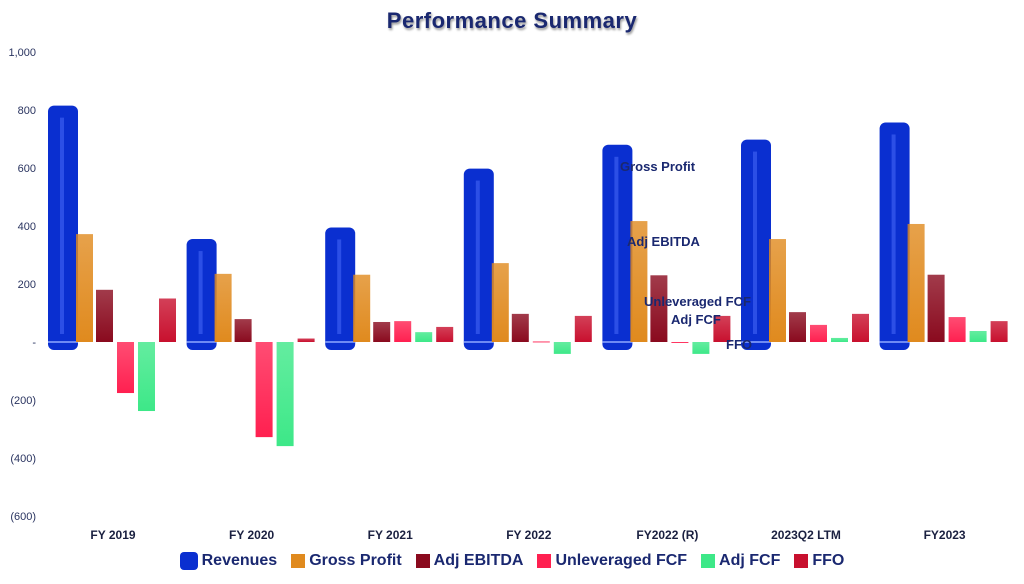 This screenshot has height=584, width=1024. I want to click on legend-item: Adj FCF, so click(740, 561).